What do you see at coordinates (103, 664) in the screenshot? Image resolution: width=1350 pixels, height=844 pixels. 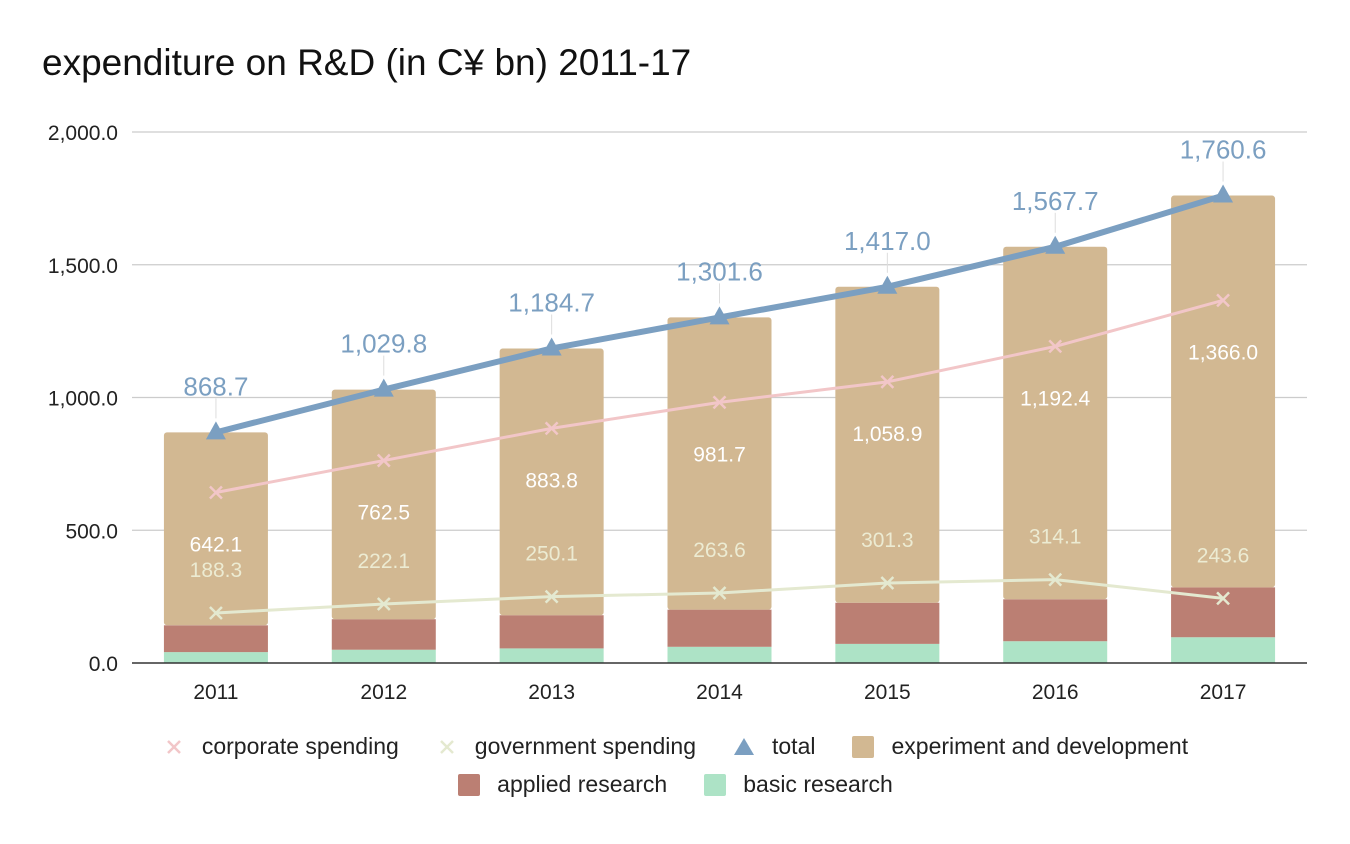 I see `y-tick-label: 0.0` at bounding box center [103, 664].